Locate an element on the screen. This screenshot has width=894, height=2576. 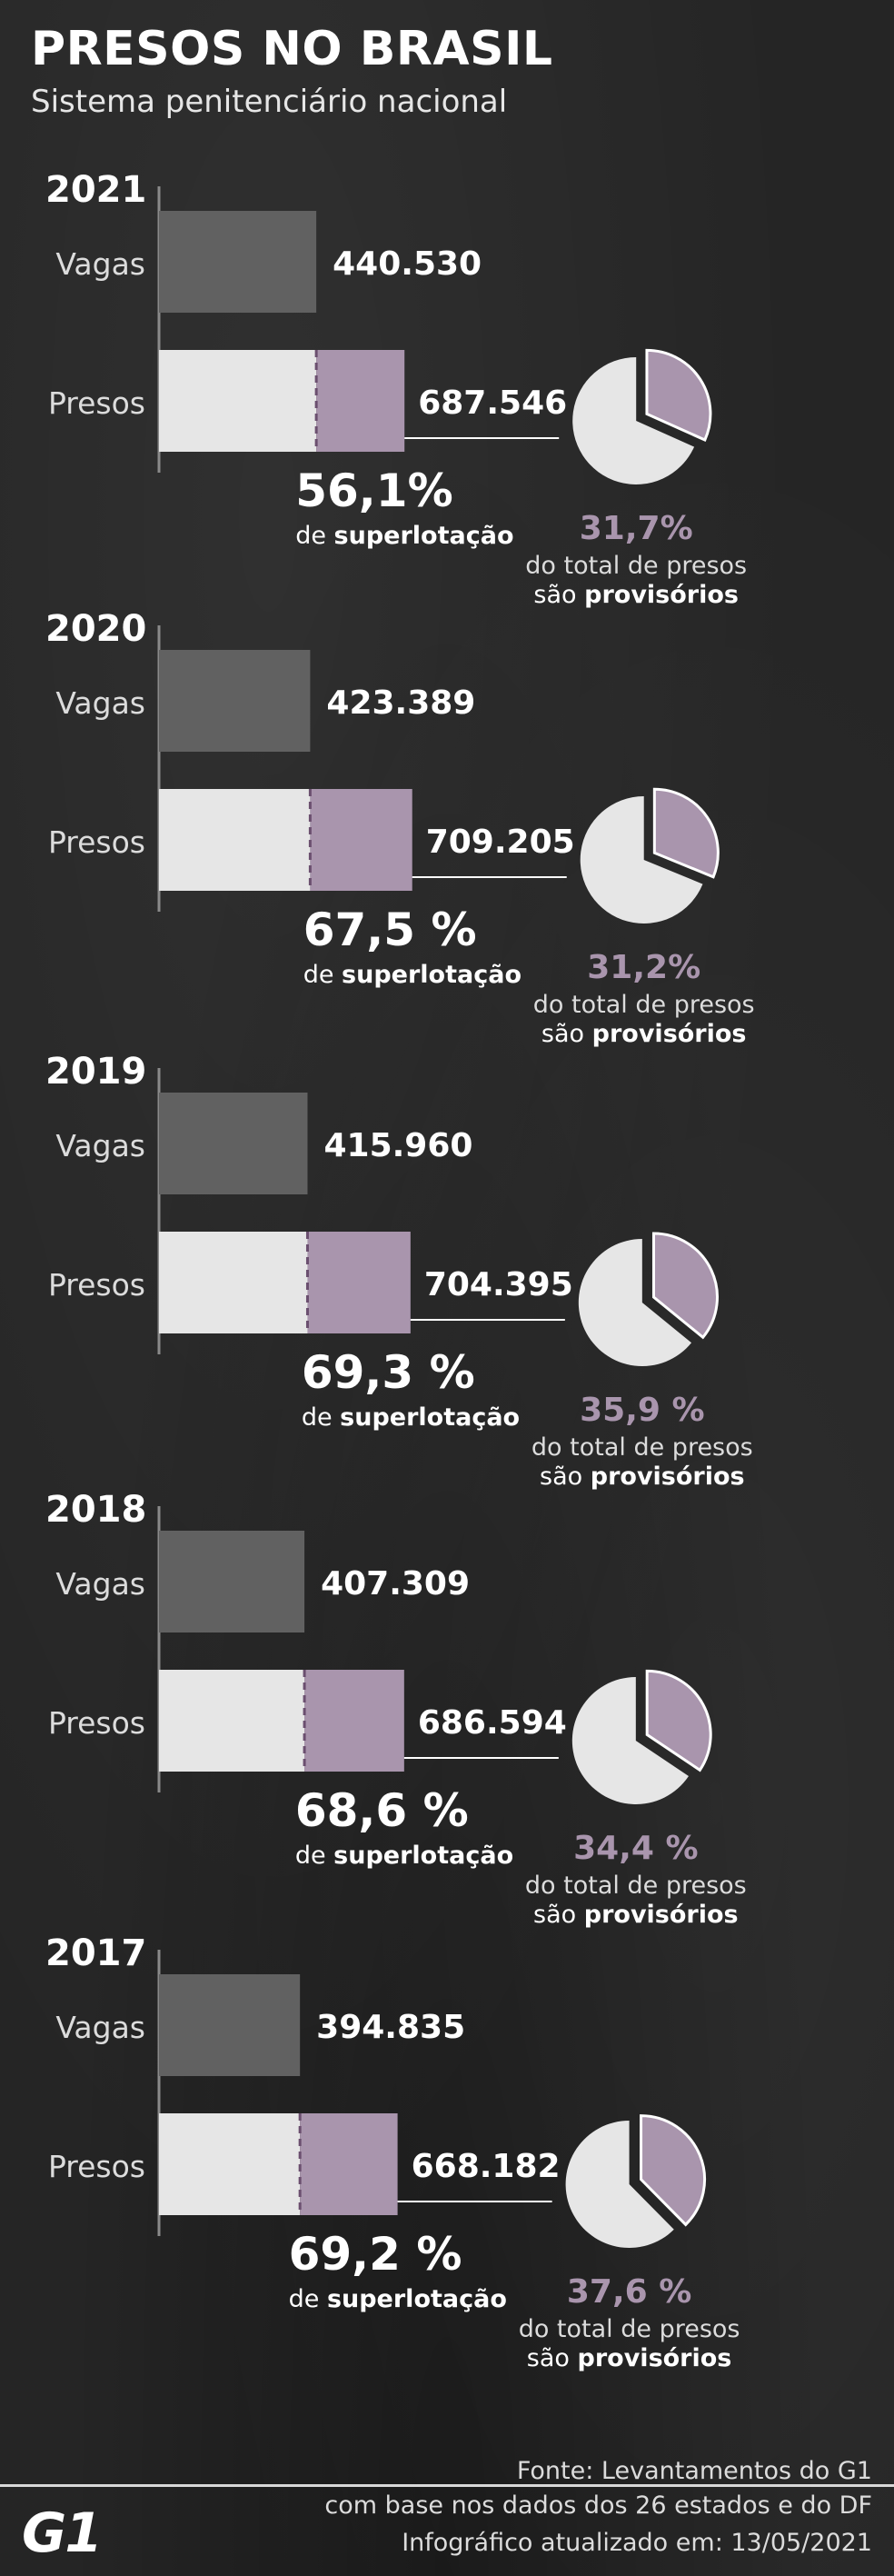
value-label-vagas: 394.835 is located at coordinates (390, 2027).